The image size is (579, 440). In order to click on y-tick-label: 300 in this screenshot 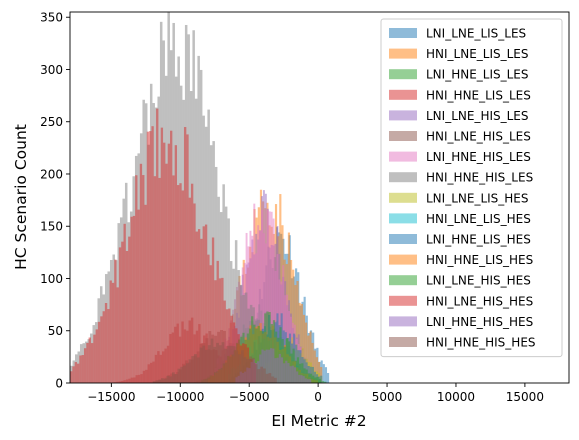, I will do `click(51, 70)`.